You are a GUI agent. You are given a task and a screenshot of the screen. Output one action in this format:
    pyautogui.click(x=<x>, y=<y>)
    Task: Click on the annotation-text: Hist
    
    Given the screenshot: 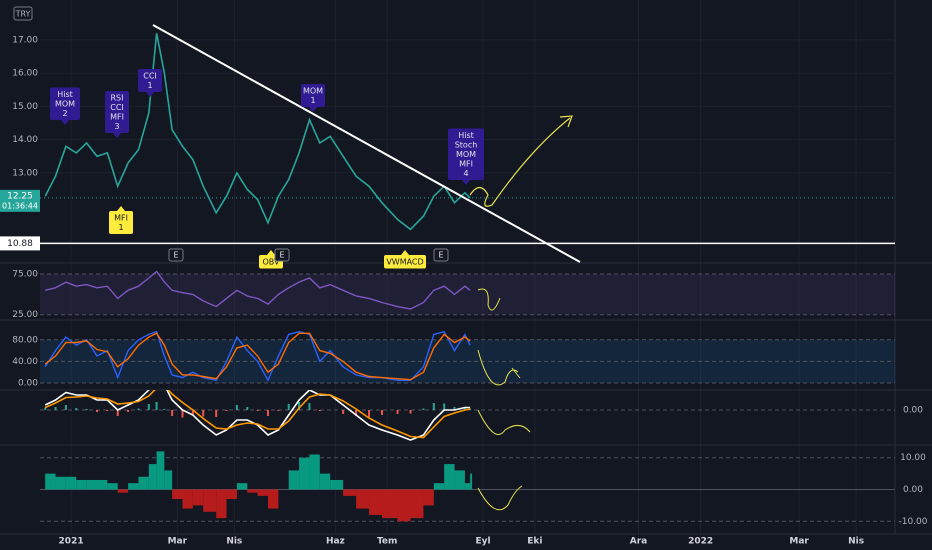 What is the action you would take?
    pyautogui.click(x=466, y=135)
    